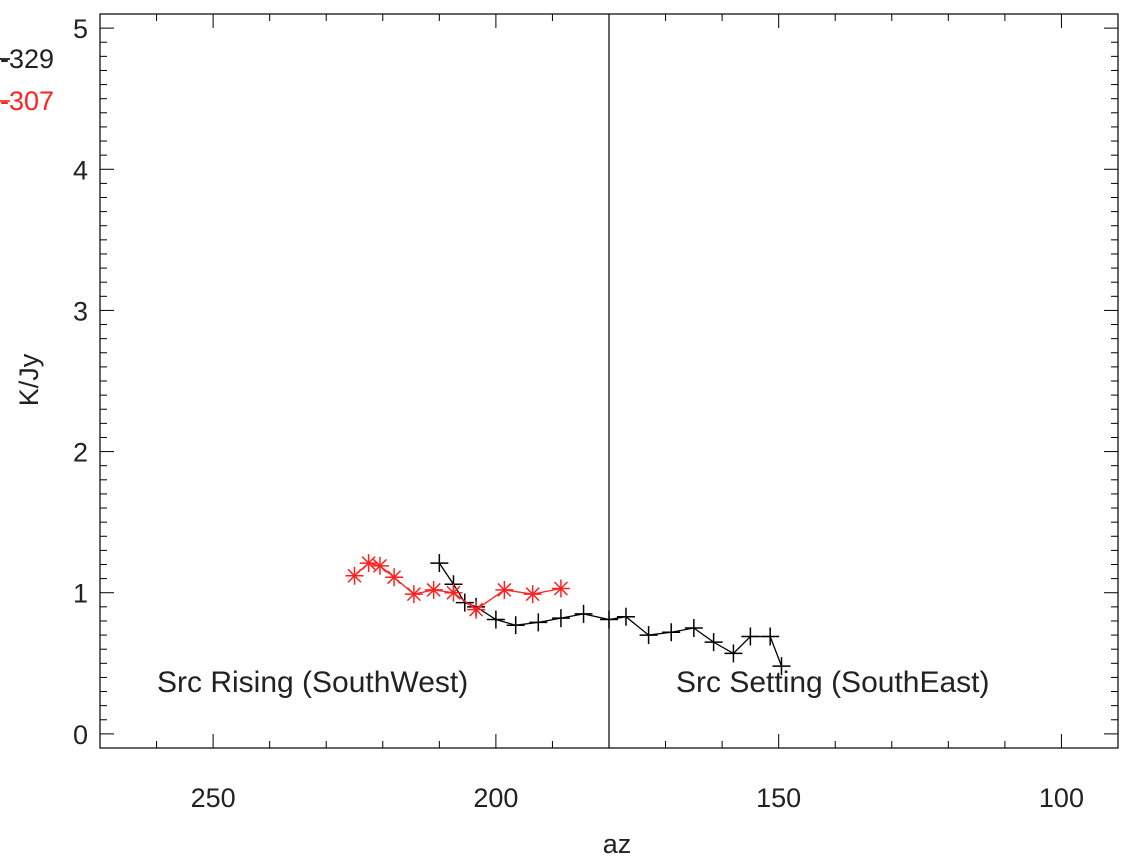  Describe the element at coordinates (80, 29) in the screenshot. I see `y-tick-label: 5` at that location.